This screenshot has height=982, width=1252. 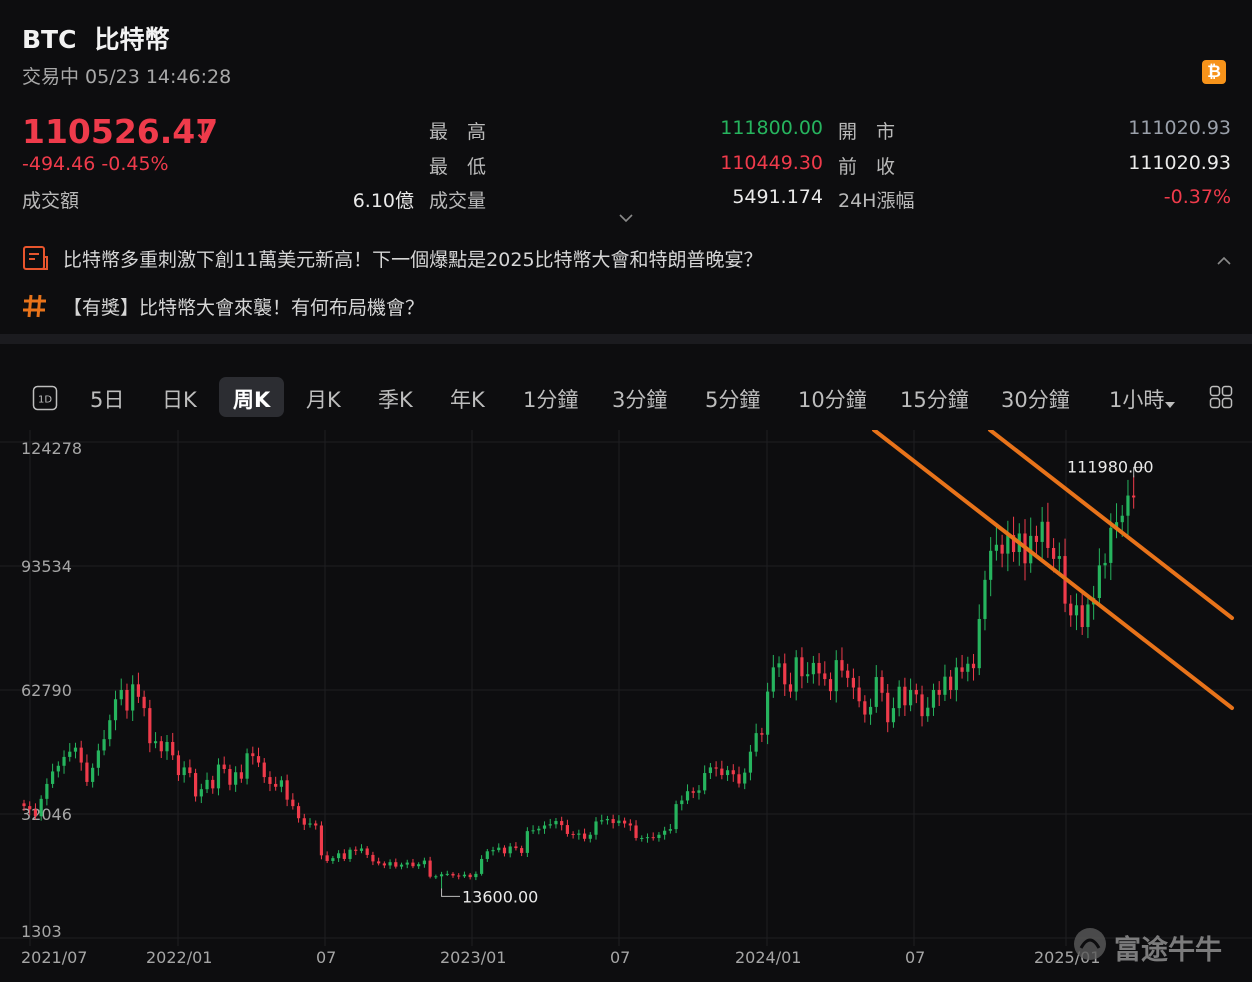 I want to click on dropdown-caret-icon, so click(x=1170, y=403).